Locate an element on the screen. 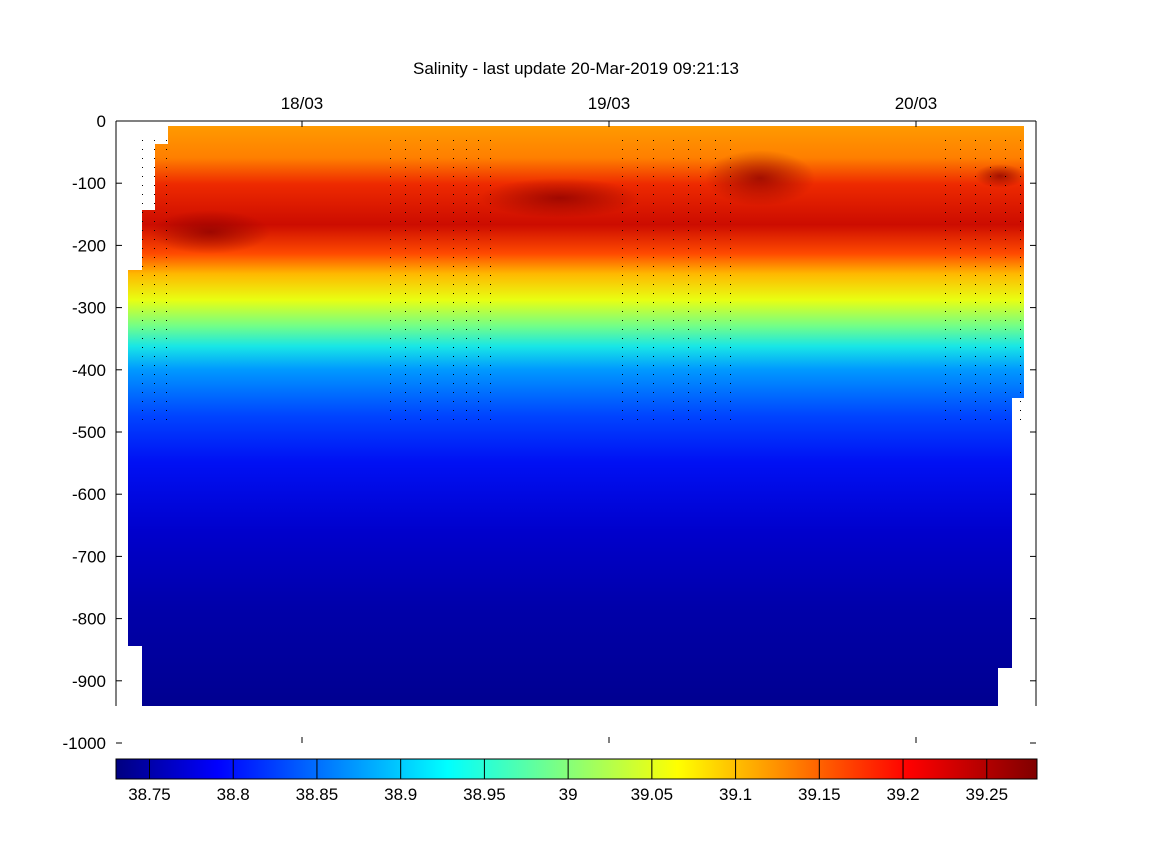 The image size is (1152, 864). y-tick-label: 0 is located at coordinates (101, 121).